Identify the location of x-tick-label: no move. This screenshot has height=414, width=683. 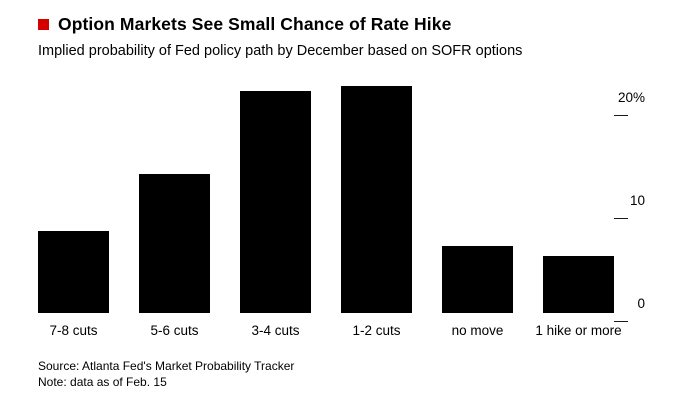
(477, 330).